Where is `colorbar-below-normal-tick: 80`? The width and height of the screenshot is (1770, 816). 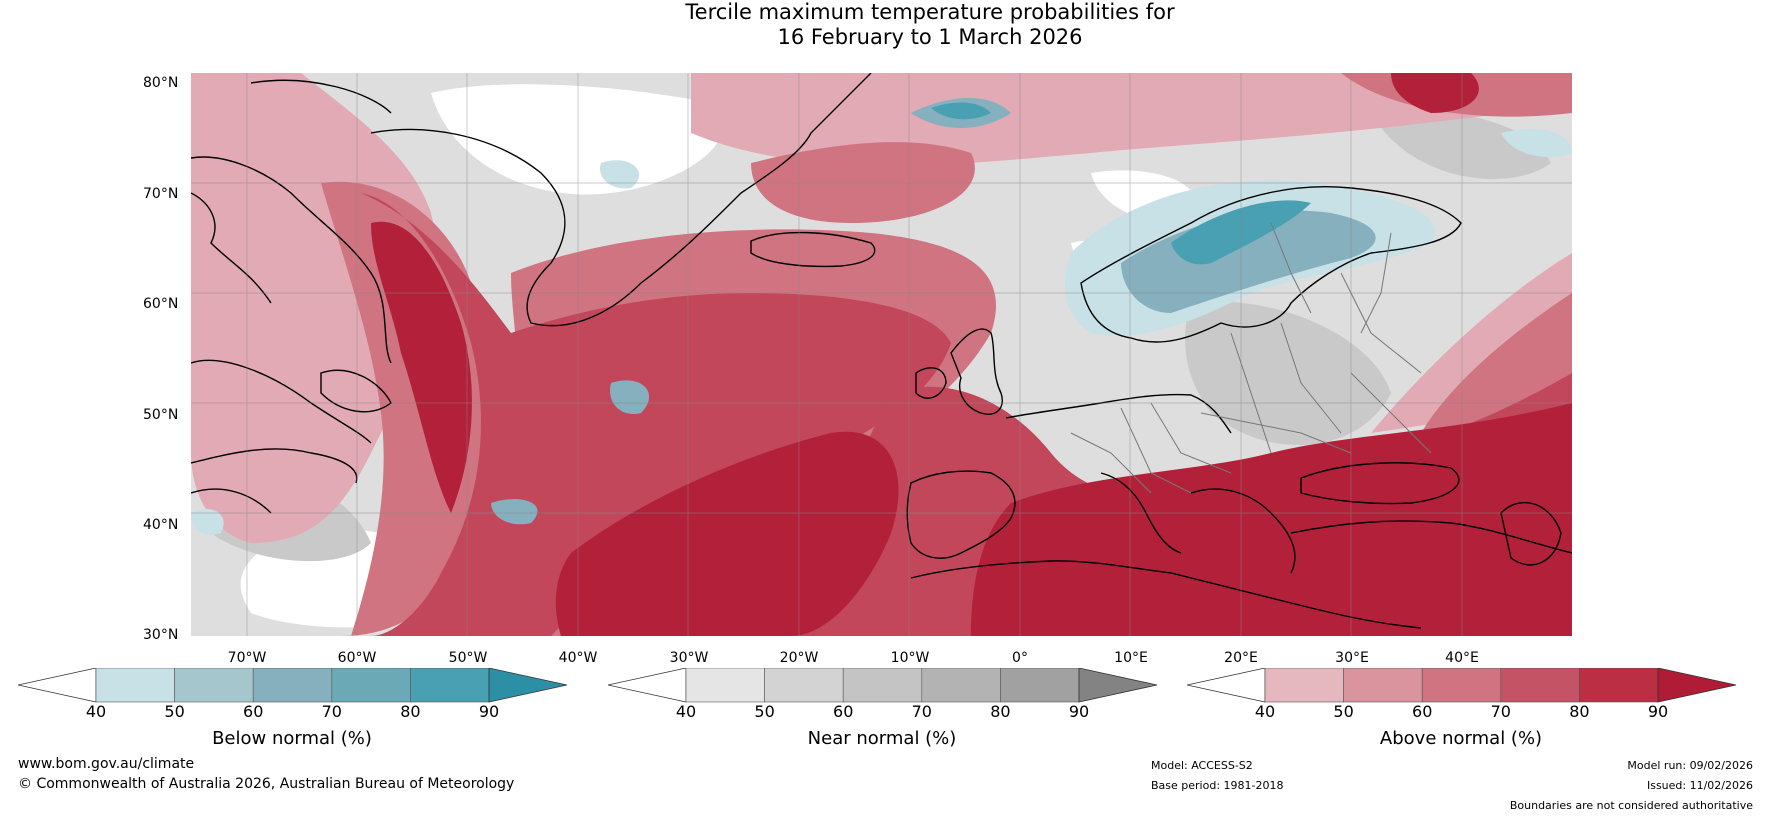
colorbar-below-normal-tick: 80 is located at coordinates (410, 711).